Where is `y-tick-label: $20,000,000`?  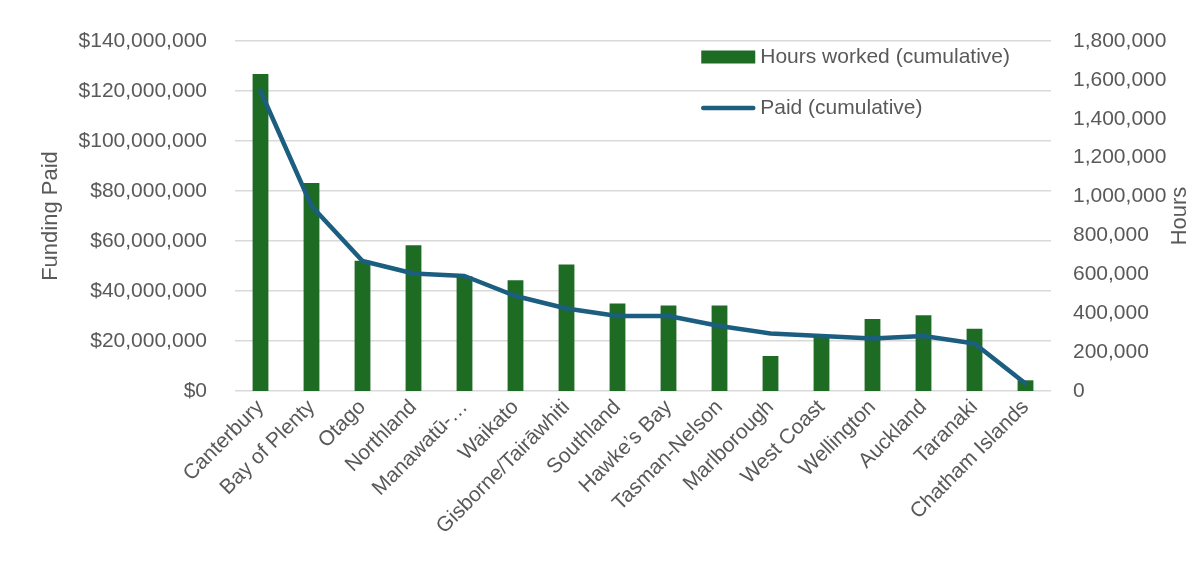 y-tick-label: $20,000,000 is located at coordinates (148, 339).